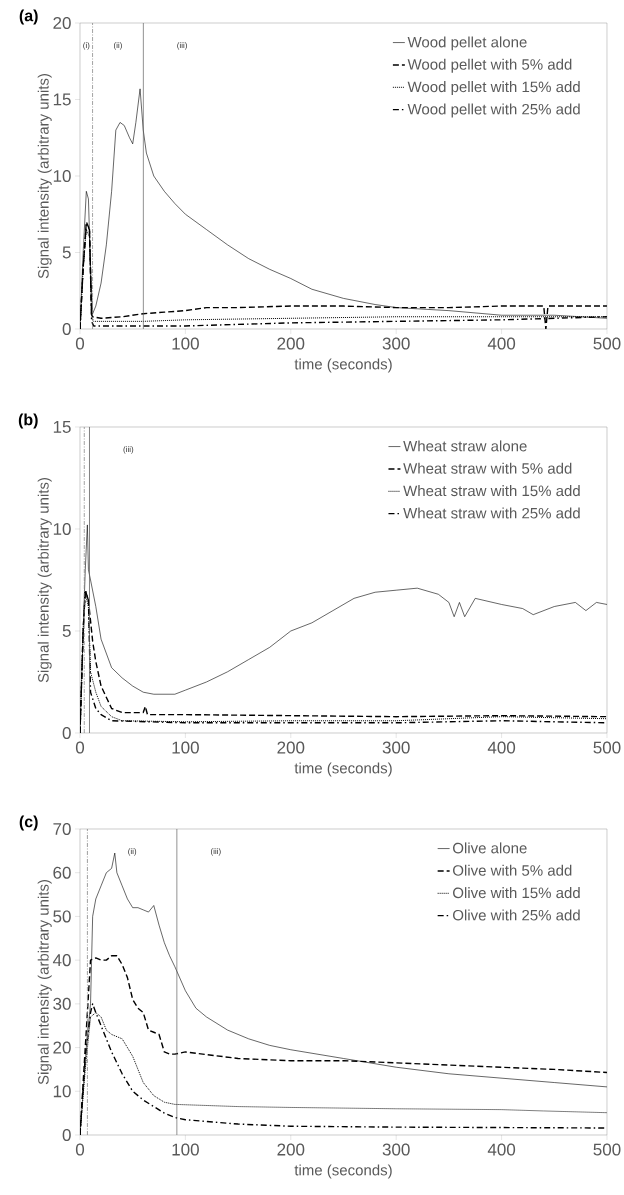  What do you see at coordinates (86, 46) in the screenshot?
I see `annotation: (i)` at bounding box center [86, 46].